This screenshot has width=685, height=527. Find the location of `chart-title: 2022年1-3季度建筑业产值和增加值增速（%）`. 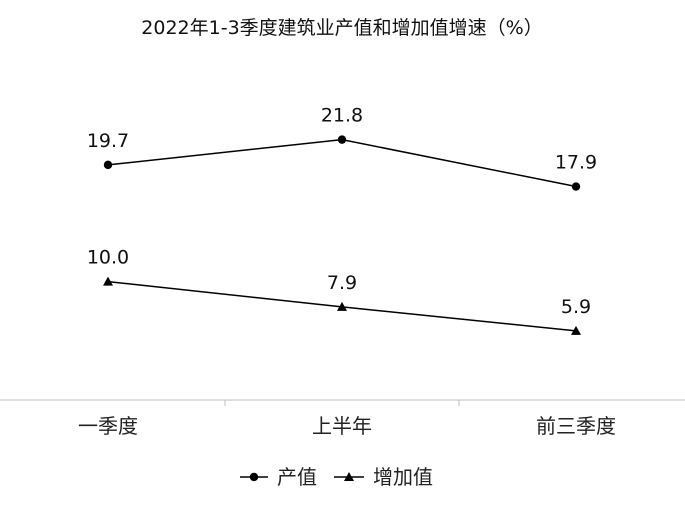

chart-title: 2022年1-3季度建筑业产值和增加值增速（%） is located at coordinates (341, 28).